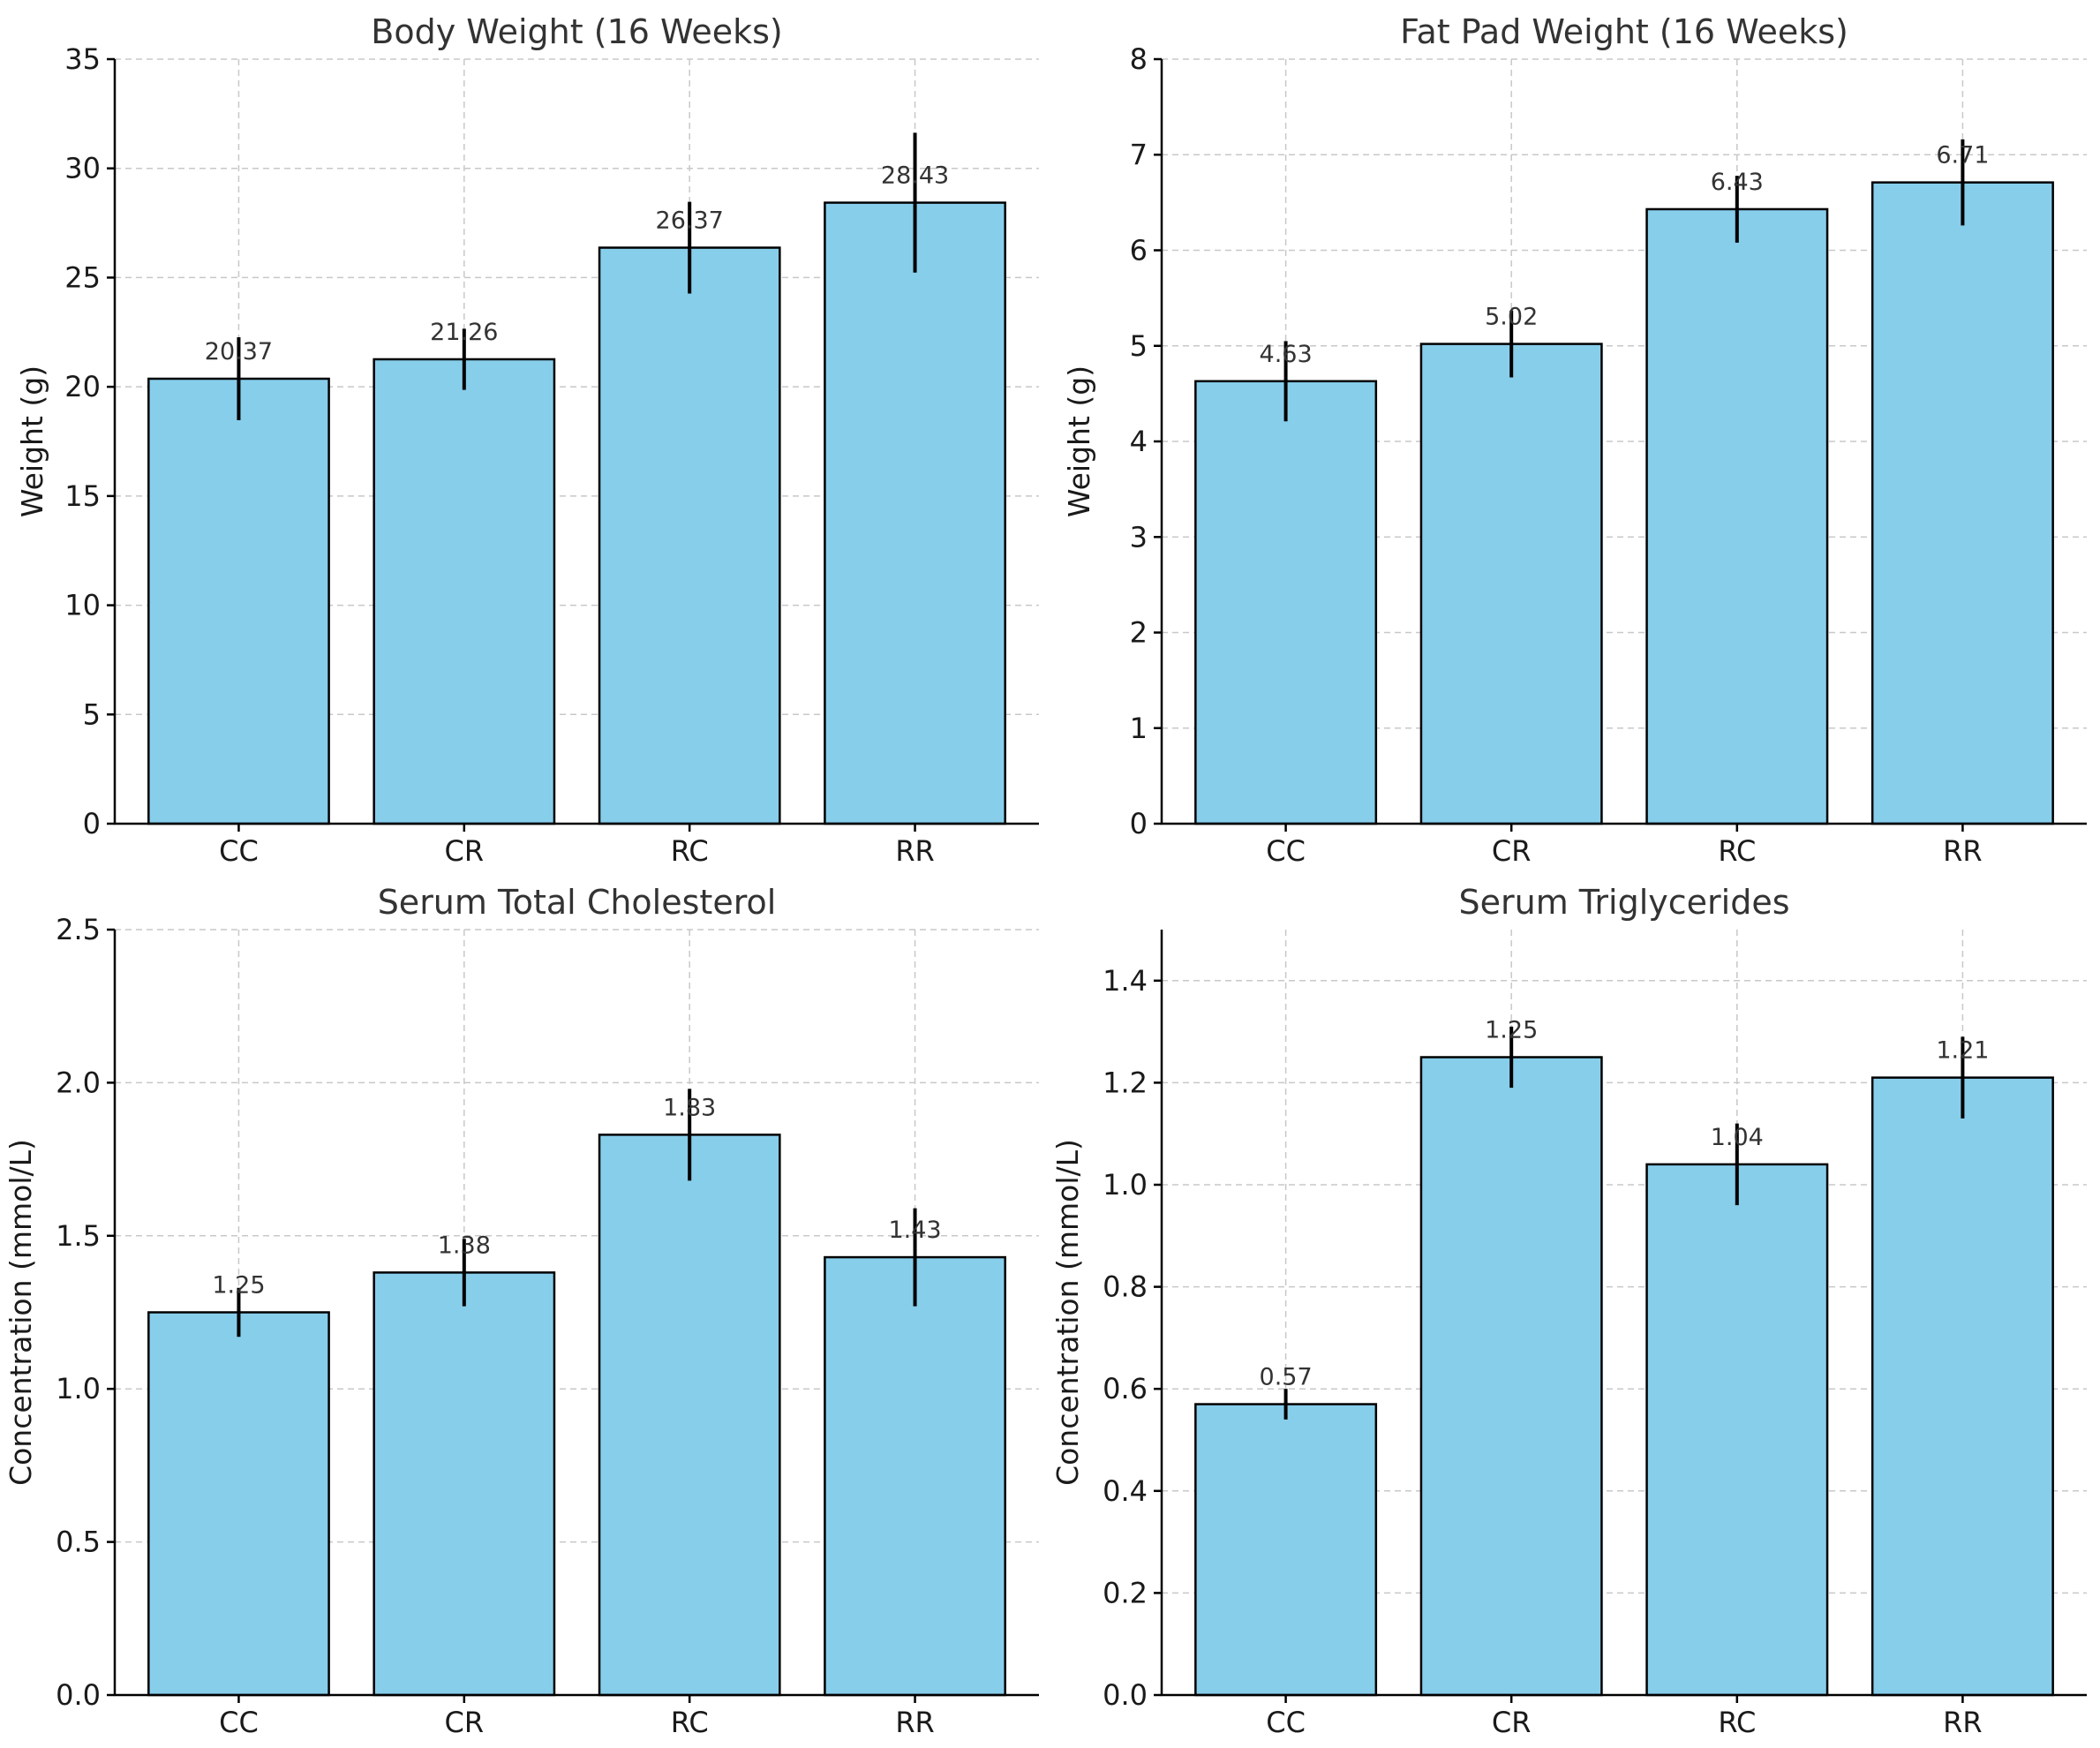  Describe the element at coordinates (1737, 182) in the screenshot. I see `value-label-rc: 6.43` at that location.